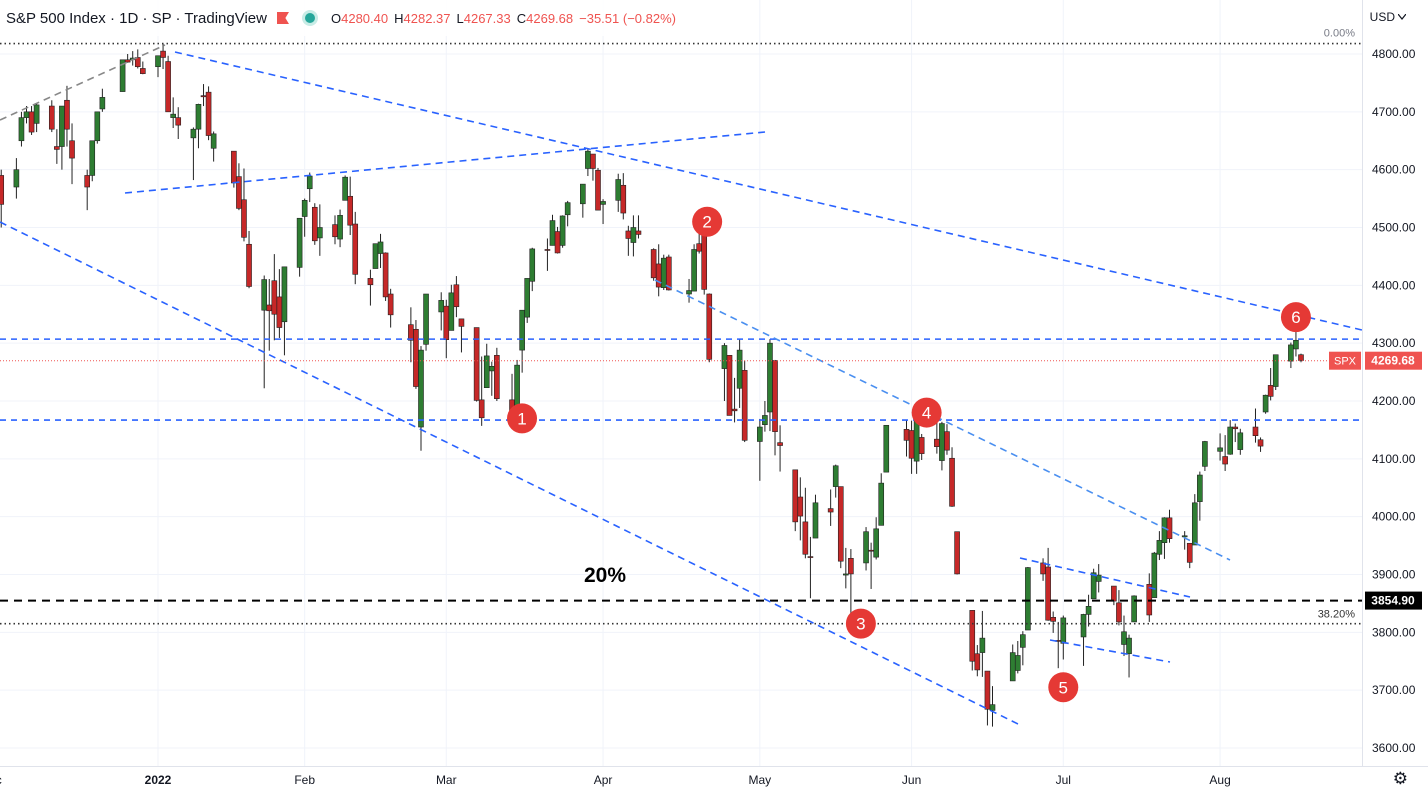 This screenshot has width=1428, height=795. What do you see at coordinates (1063, 687) in the screenshot?
I see `number-marker-label: 5` at bounding box center [1063, 687].